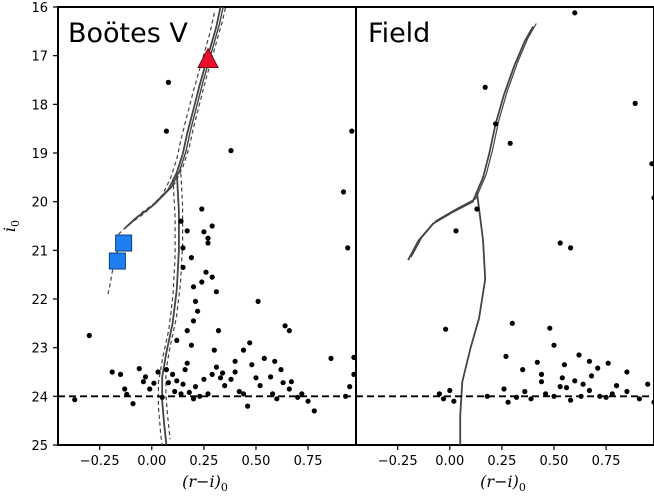 The height and width of the screenshot is (497, 654). I want to click on y-tick-label: 21, so click(39, 251).